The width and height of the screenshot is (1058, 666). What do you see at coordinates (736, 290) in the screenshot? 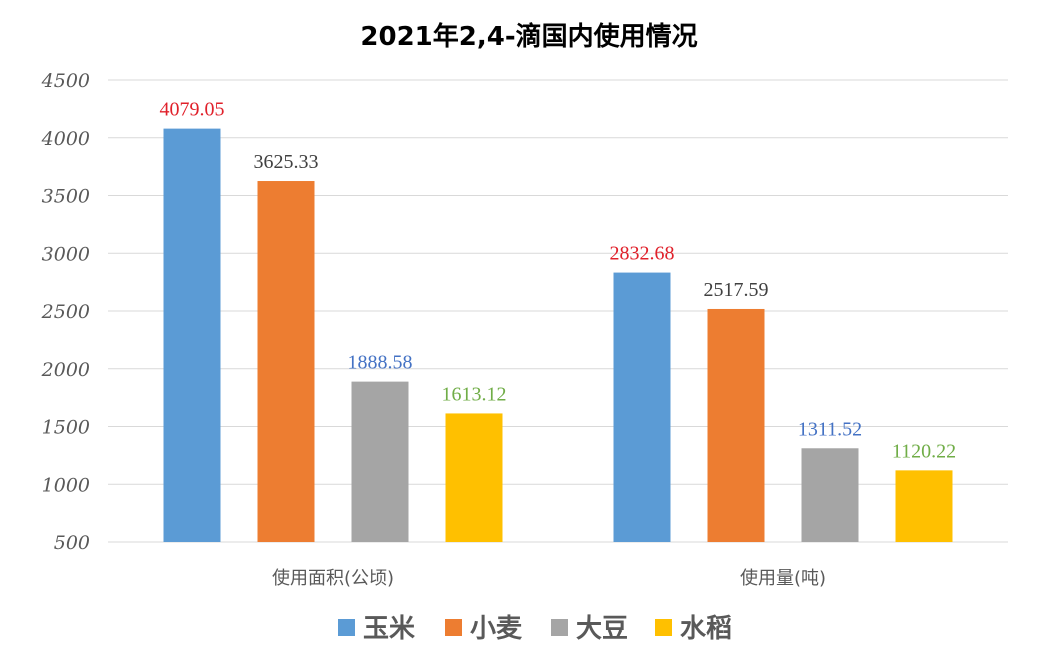
I see `data-label: 2517.59` at bounding box center [736, 290].